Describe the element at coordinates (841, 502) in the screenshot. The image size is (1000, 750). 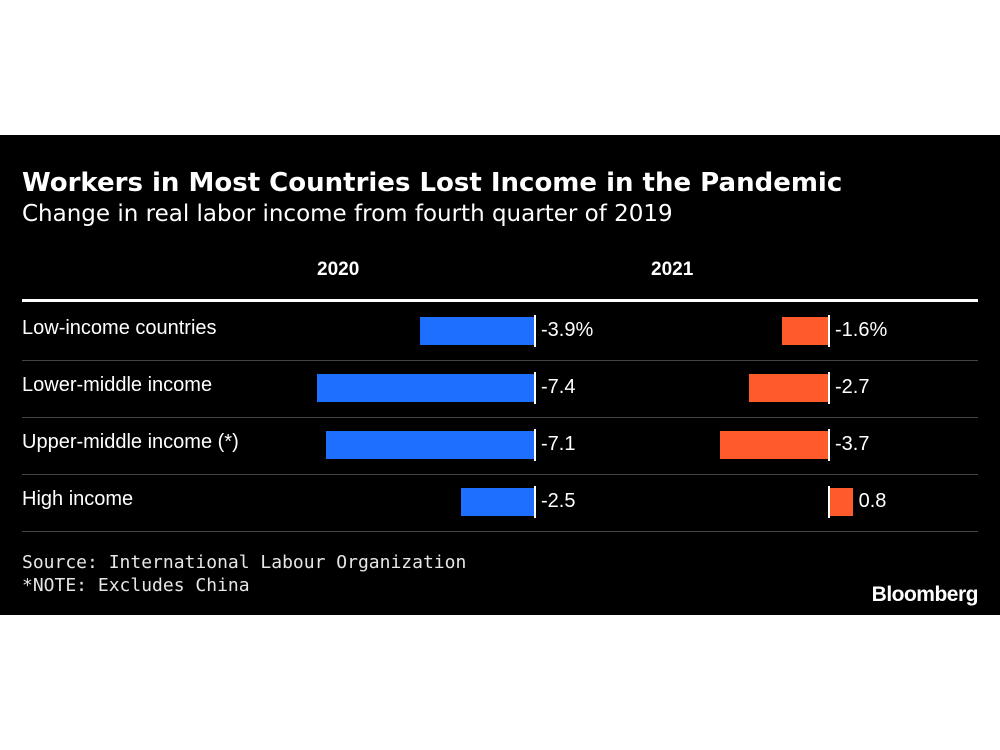
I see `bar-2021-high-income` at that location.